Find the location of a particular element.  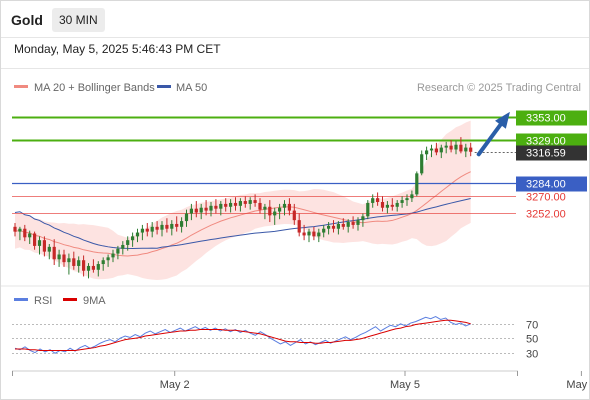

support-tag-label: 3252.00 is located at coordinates (546, 215).